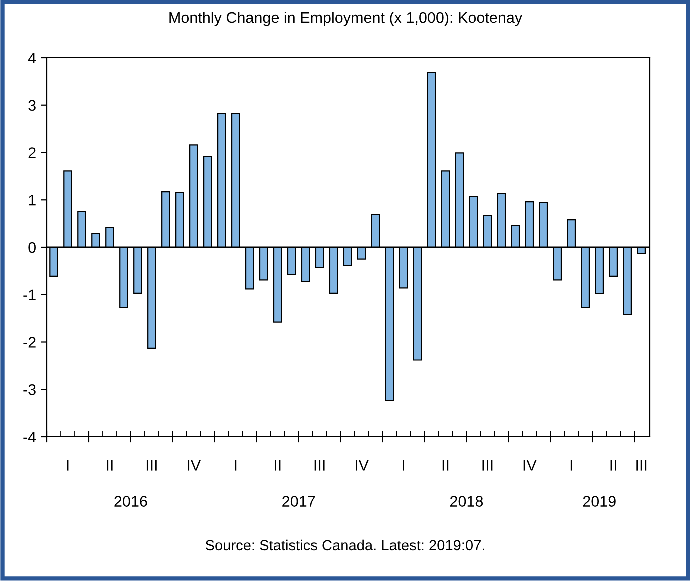  Describe the element at coordinates (599, 501) in the screenshot. I see `text: 2019` at that location.